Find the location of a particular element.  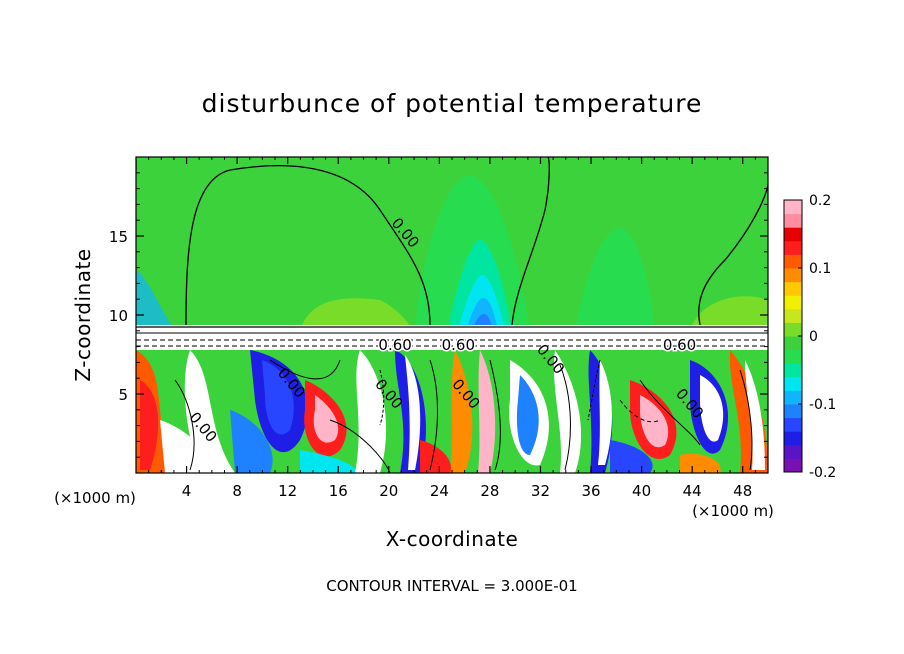

chart-title: disturbunce of potential temperature is located at coordinates (452, 103).